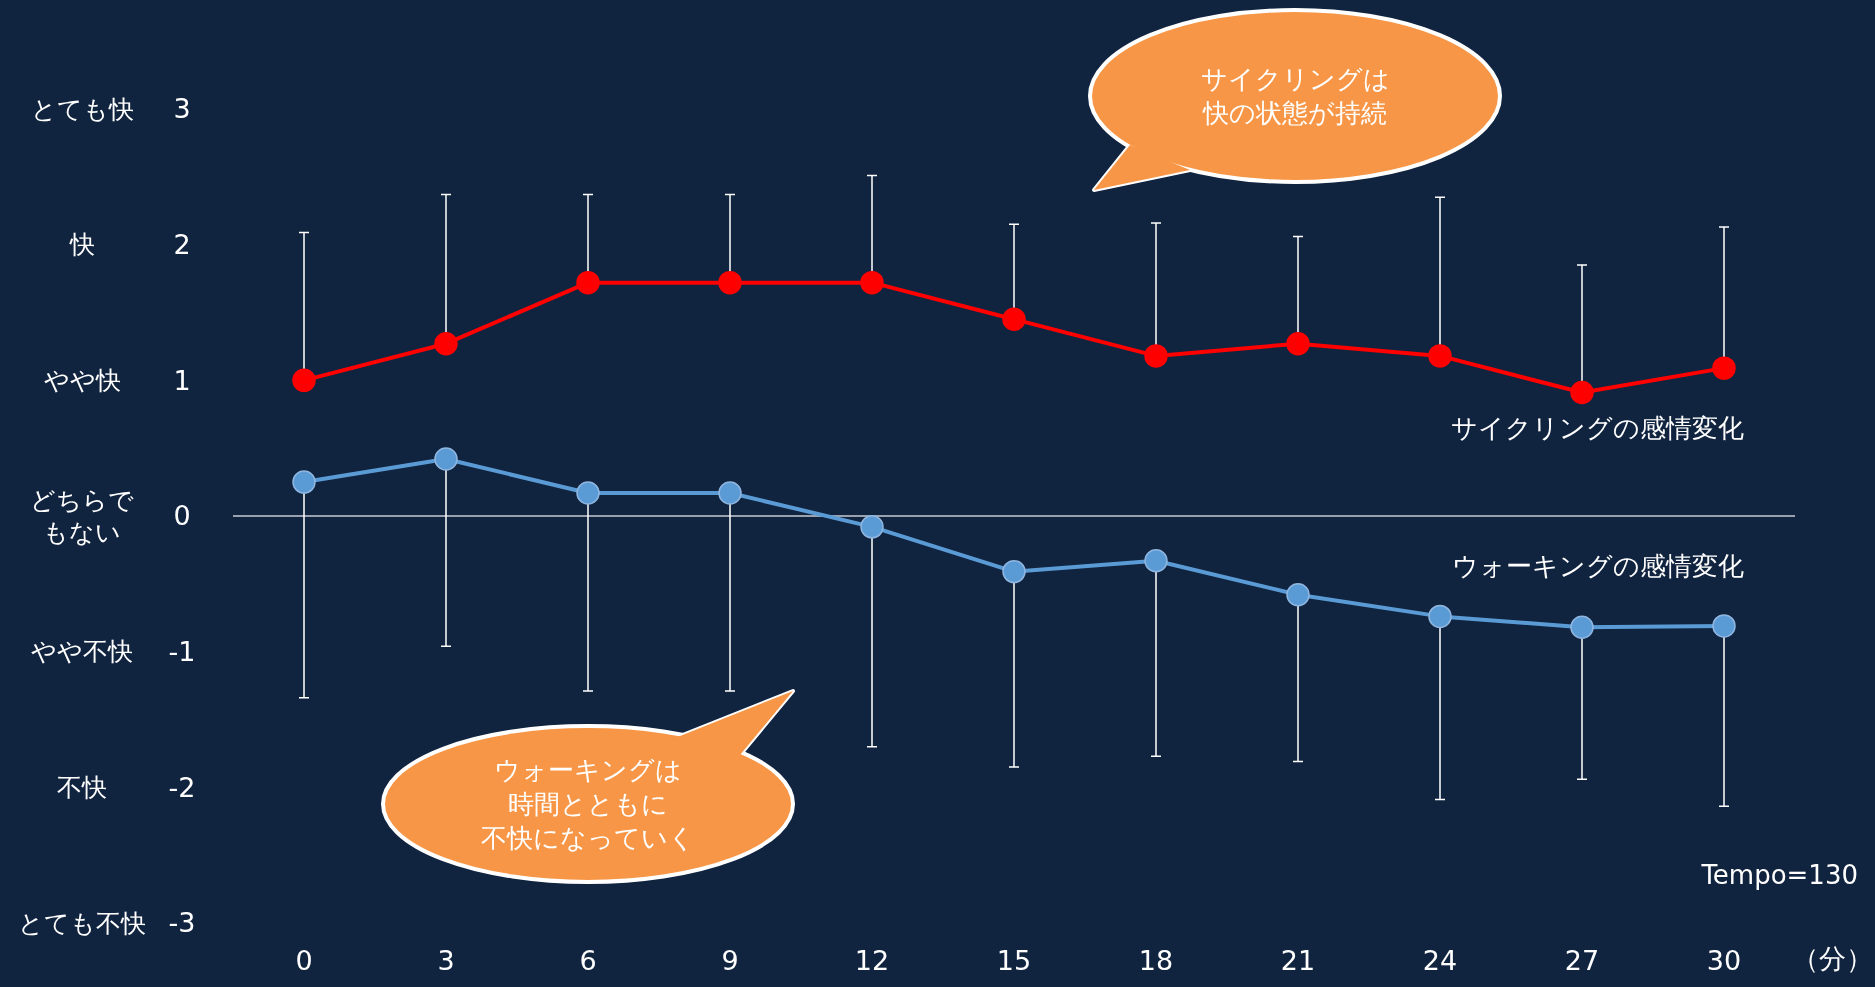 This screenshot has height=987, width=1875. I want to click on x-tick-label: 6, so click(588, 960).